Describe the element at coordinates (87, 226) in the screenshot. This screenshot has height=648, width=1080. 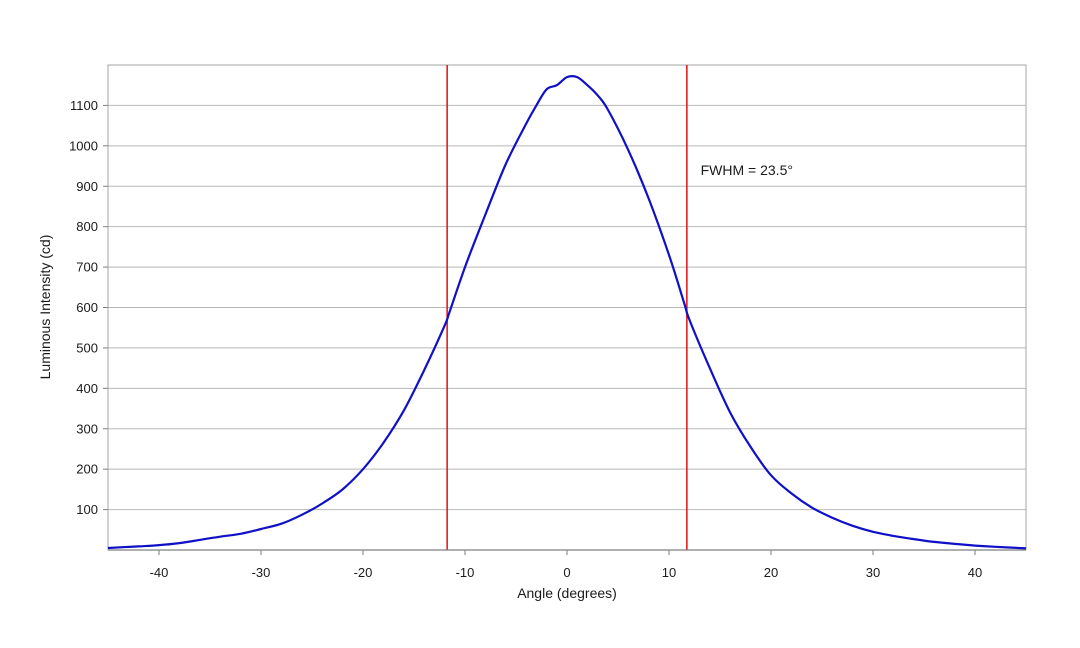
I see `y-tick-label: 800` at that location.